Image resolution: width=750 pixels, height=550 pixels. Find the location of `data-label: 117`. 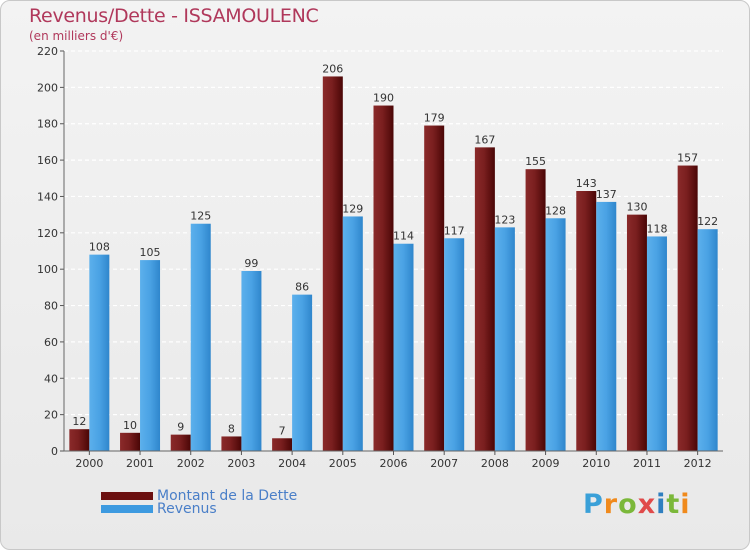

data-label: 117 is located at coordinates (454, 230).